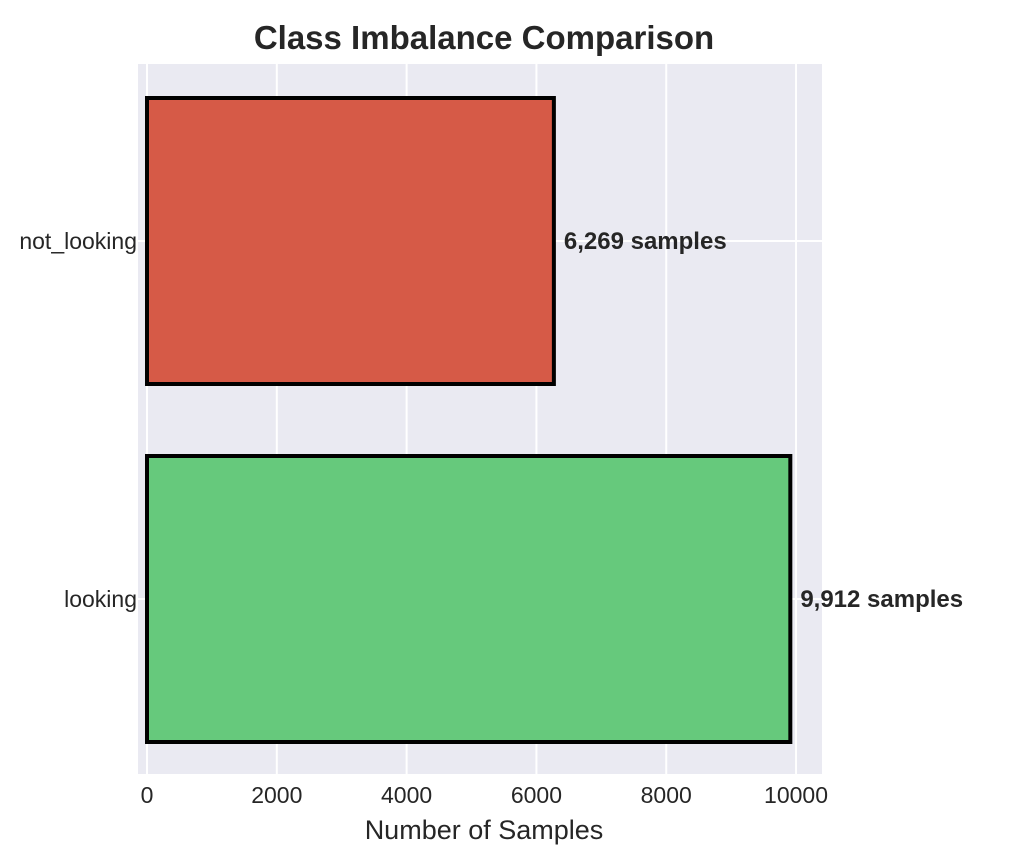 Image resolution: width=1010 pixels, height=848 pixels. Describe the element at coordinates (881, 599) in the screenshot. I see `data-label-looking: 9,912 samples` at that location.